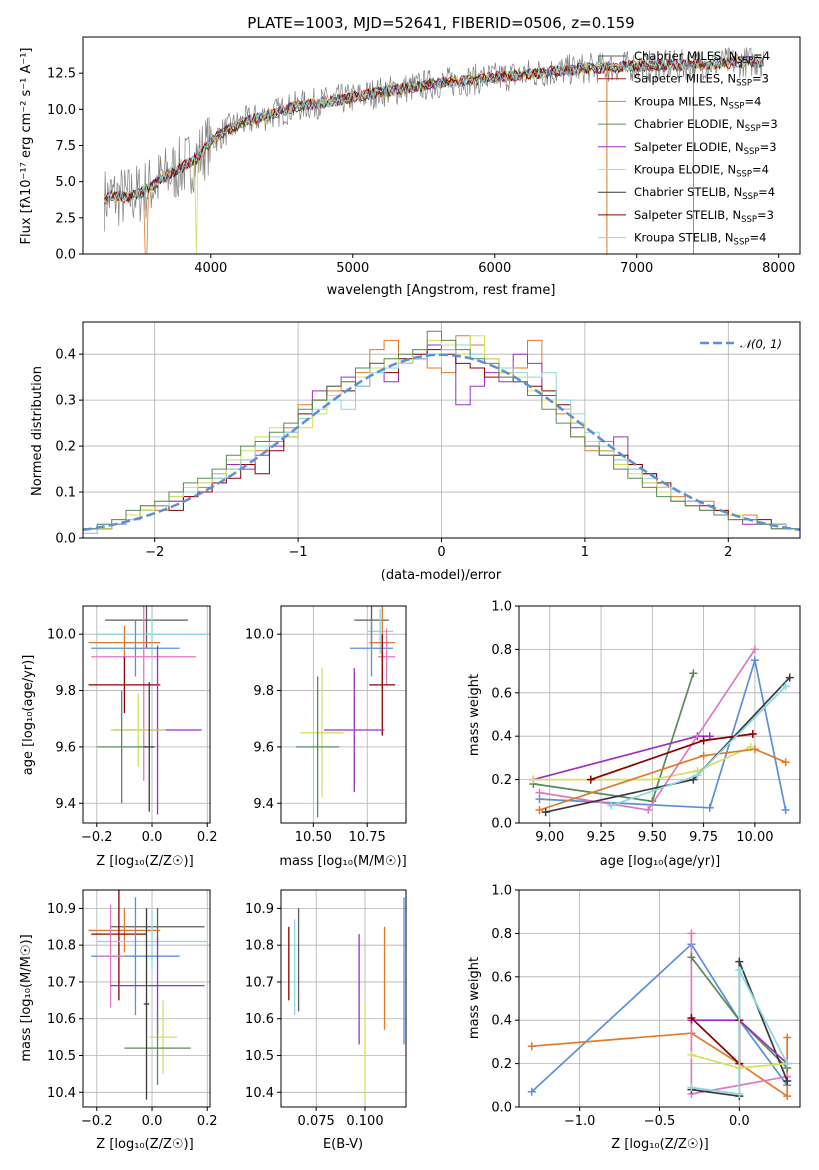 Image resolution: width=819 pixels, height=1170 pixels. I want to click on x-tick-label: 9.00, so click(549, 837).